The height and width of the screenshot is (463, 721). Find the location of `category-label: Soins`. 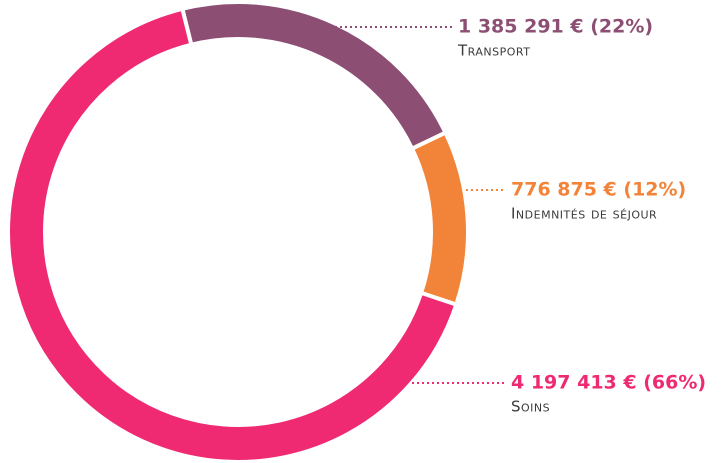

category-label: Soins is located at coordinates (530, 407).